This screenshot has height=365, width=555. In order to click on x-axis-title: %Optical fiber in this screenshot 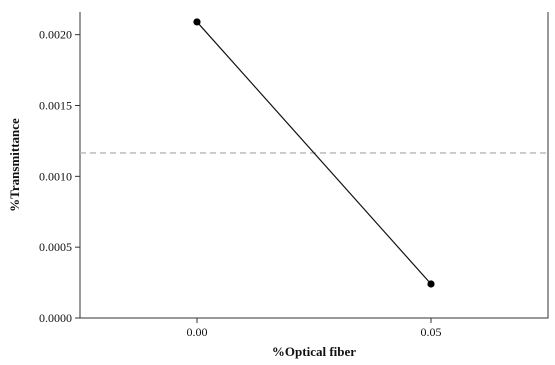, I will do `click(314, 351)`.